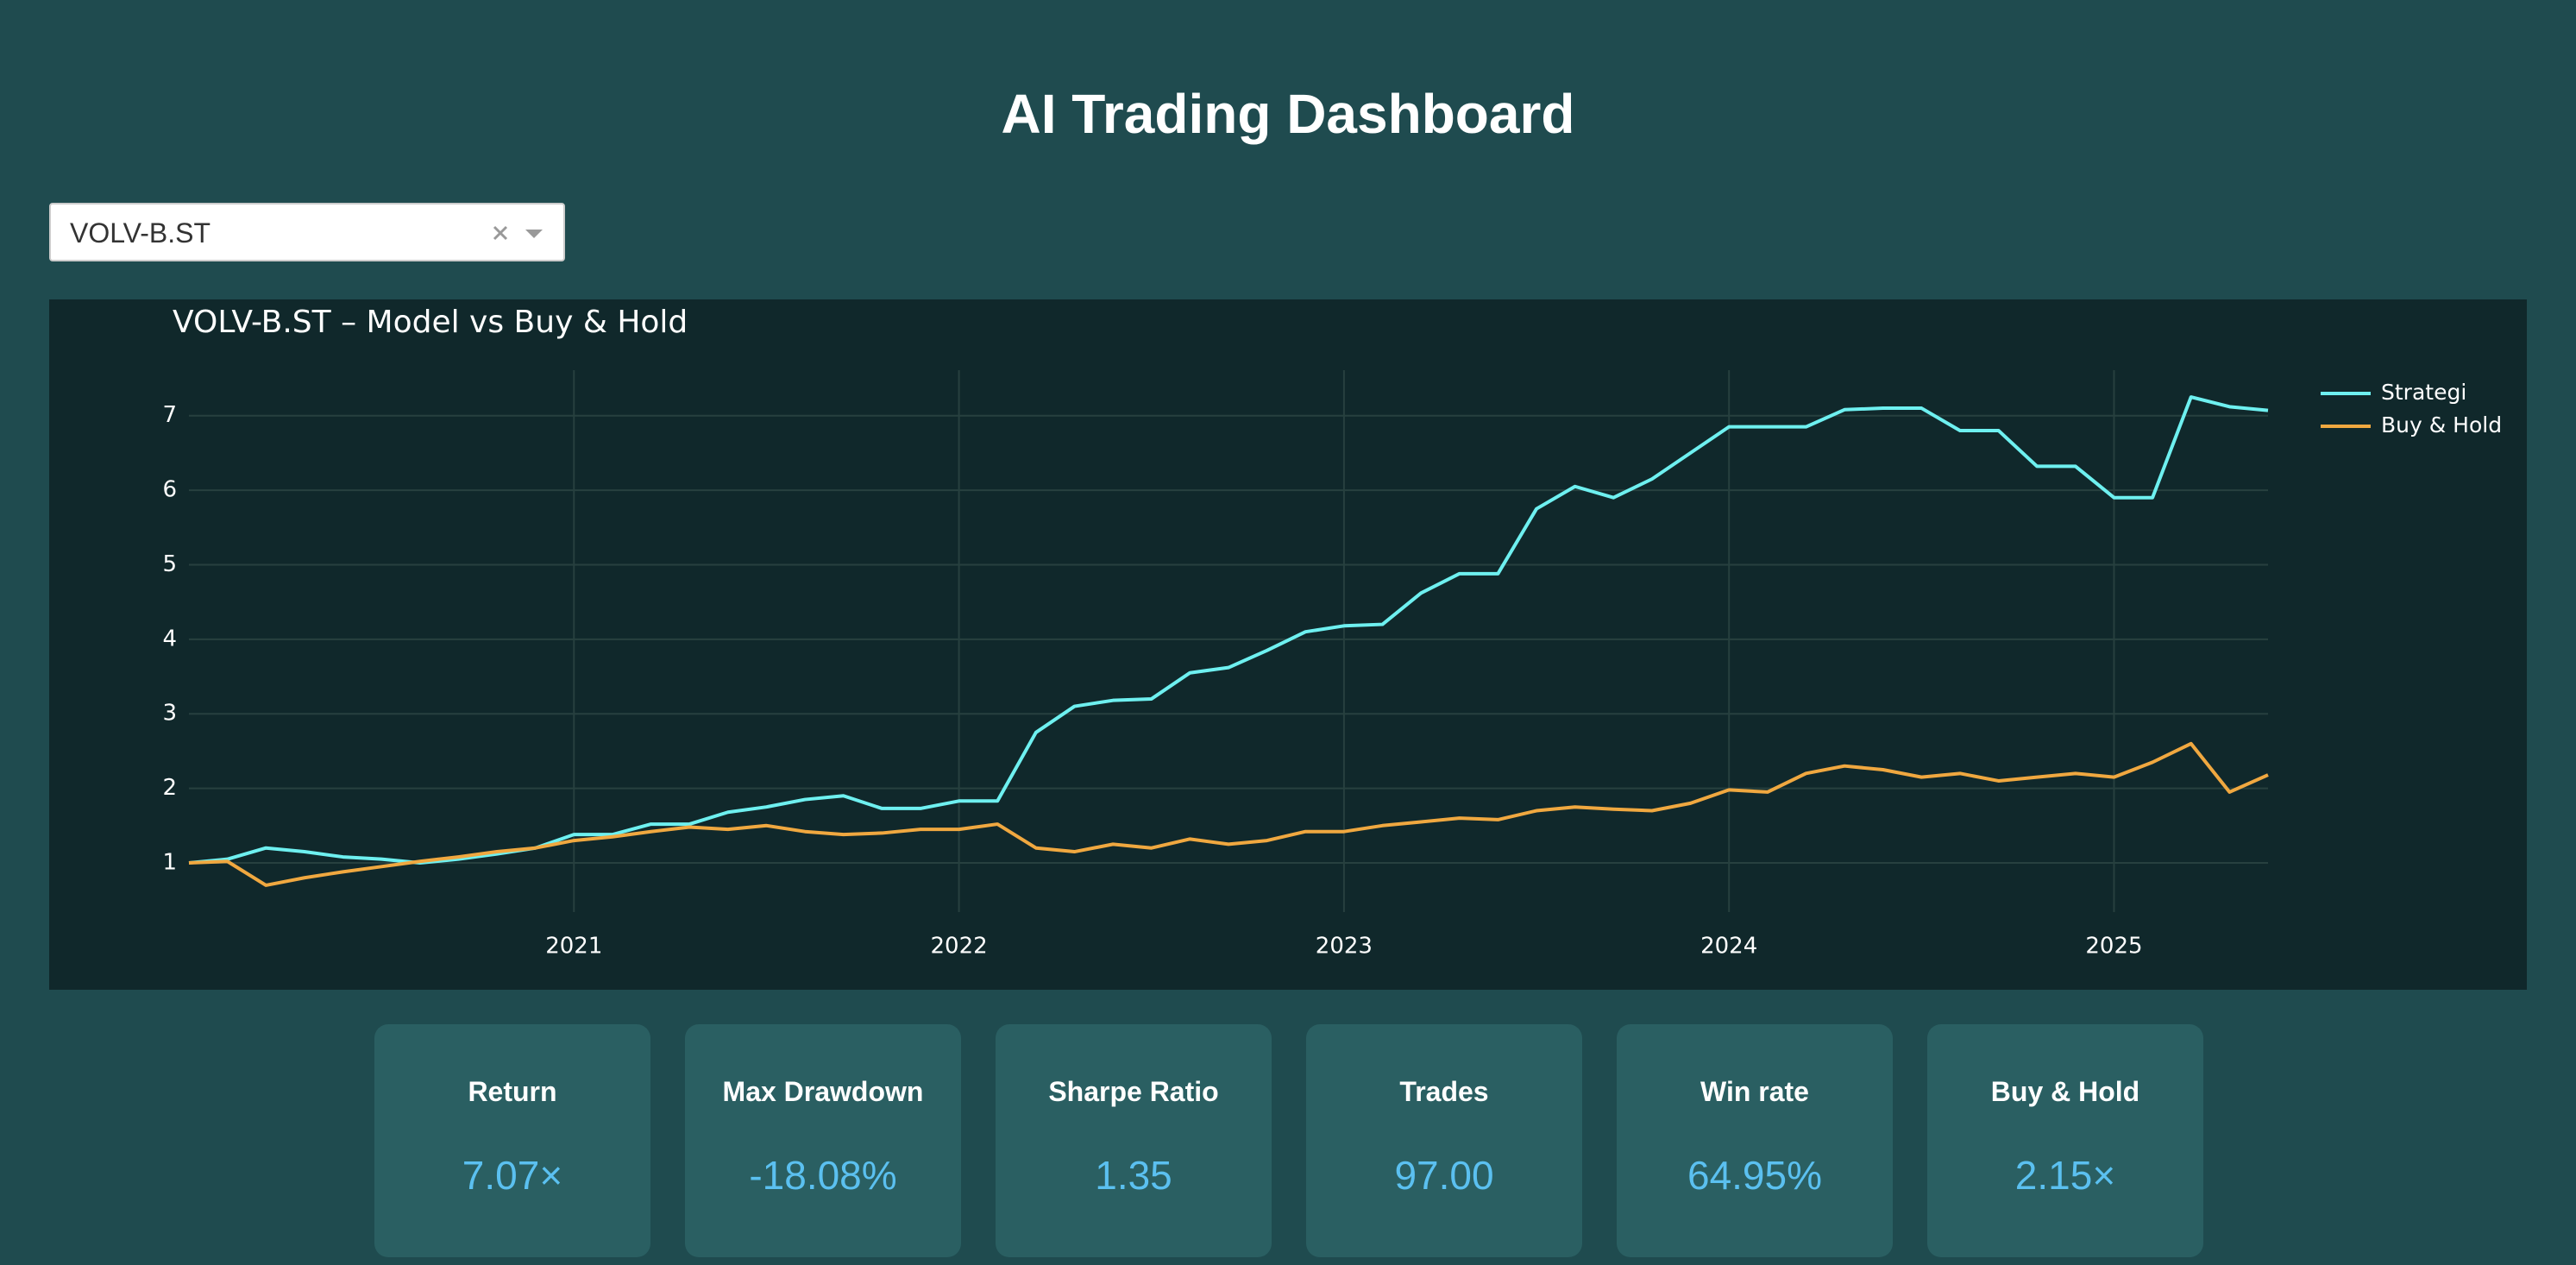  What do you see at coordinates (169, 490) in the screenshot?
I see `y-tick-label: 6` at bounding box center [169, 490].